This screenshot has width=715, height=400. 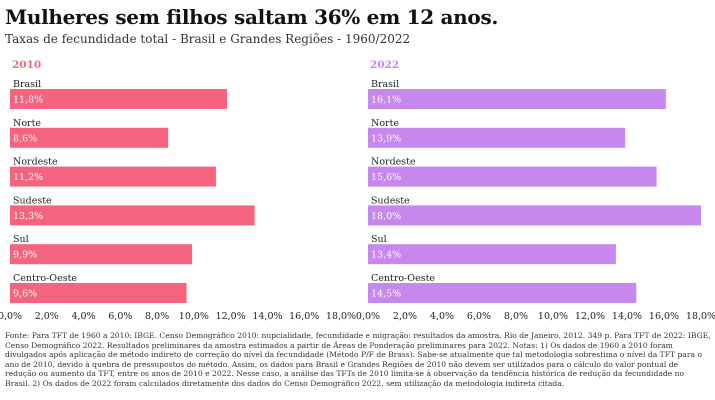 I want to click on bar-value-label: 16,1%, so click(x=386, y=100).